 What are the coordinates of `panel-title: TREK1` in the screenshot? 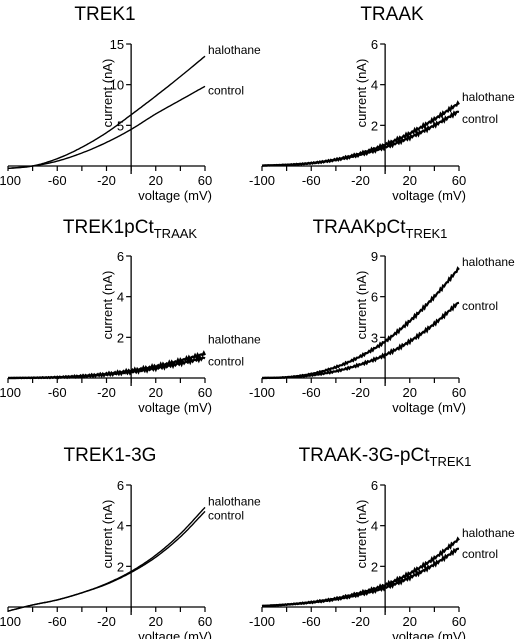 It's located at (104, 14).